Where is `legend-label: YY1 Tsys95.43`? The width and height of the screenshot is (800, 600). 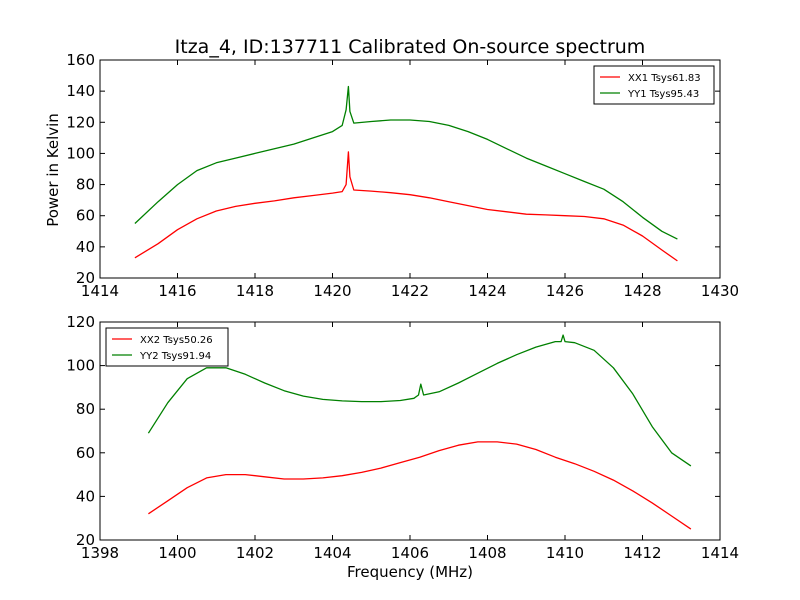 legend-label: YY1 Tsys95.43 is located at coordinates (663, 94).